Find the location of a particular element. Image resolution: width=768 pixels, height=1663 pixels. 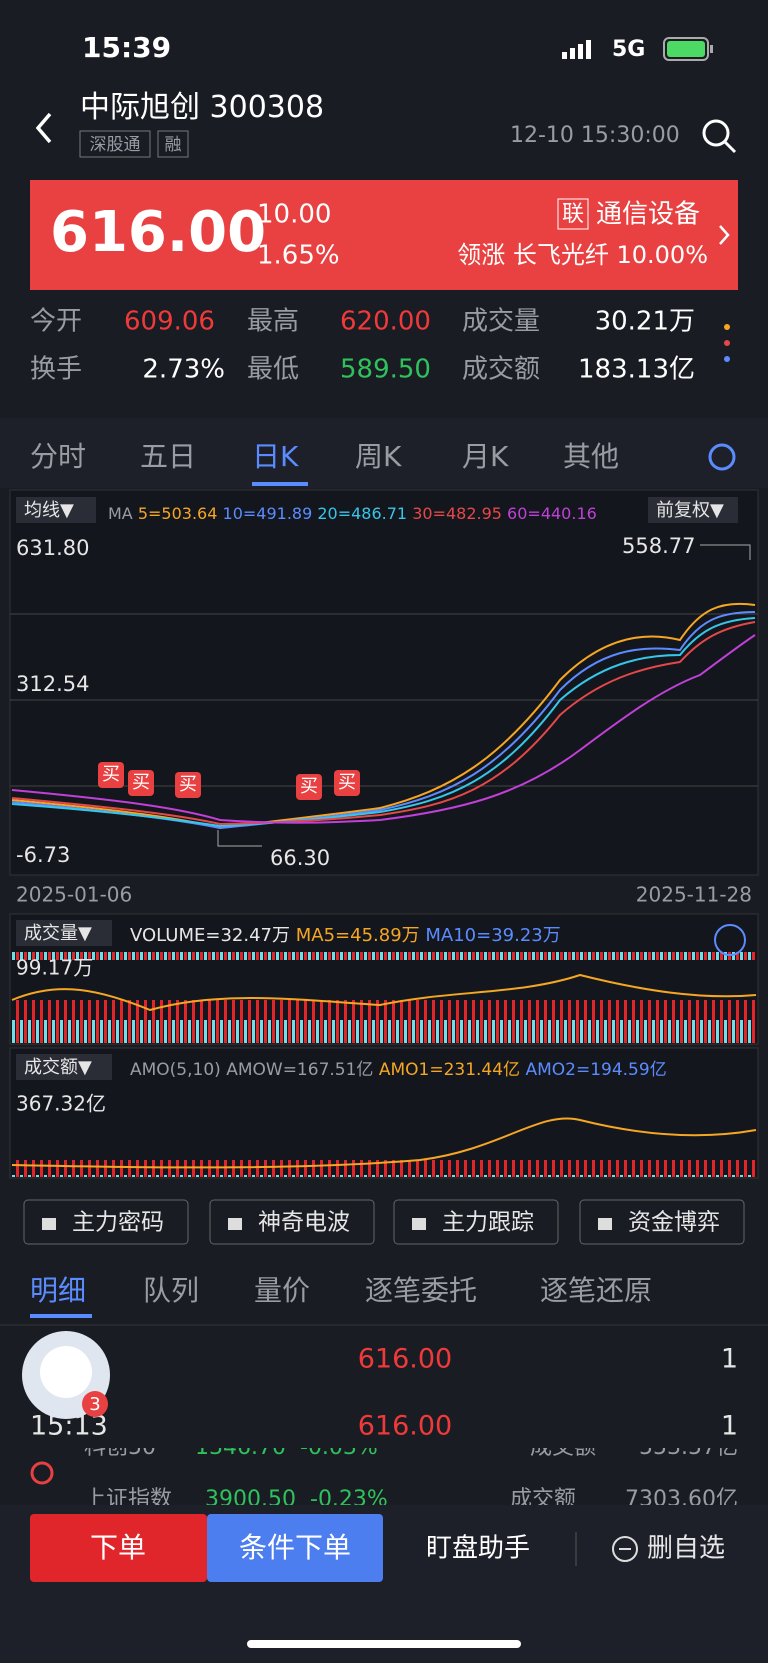

stat-label: 最高 is located at coordinates (273, 322).